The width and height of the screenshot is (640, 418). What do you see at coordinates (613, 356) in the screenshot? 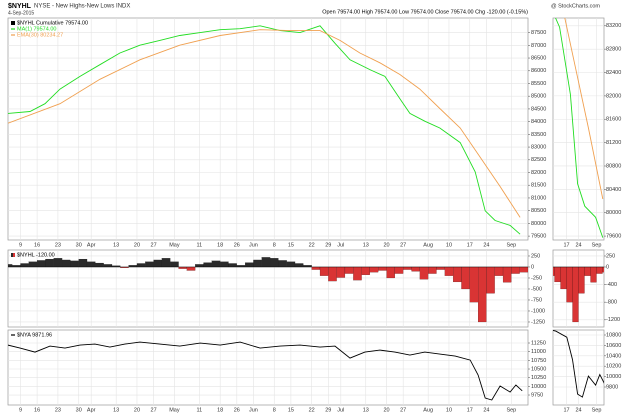
I see `y-tick-label: 10400` at bounding box center [613, 356].